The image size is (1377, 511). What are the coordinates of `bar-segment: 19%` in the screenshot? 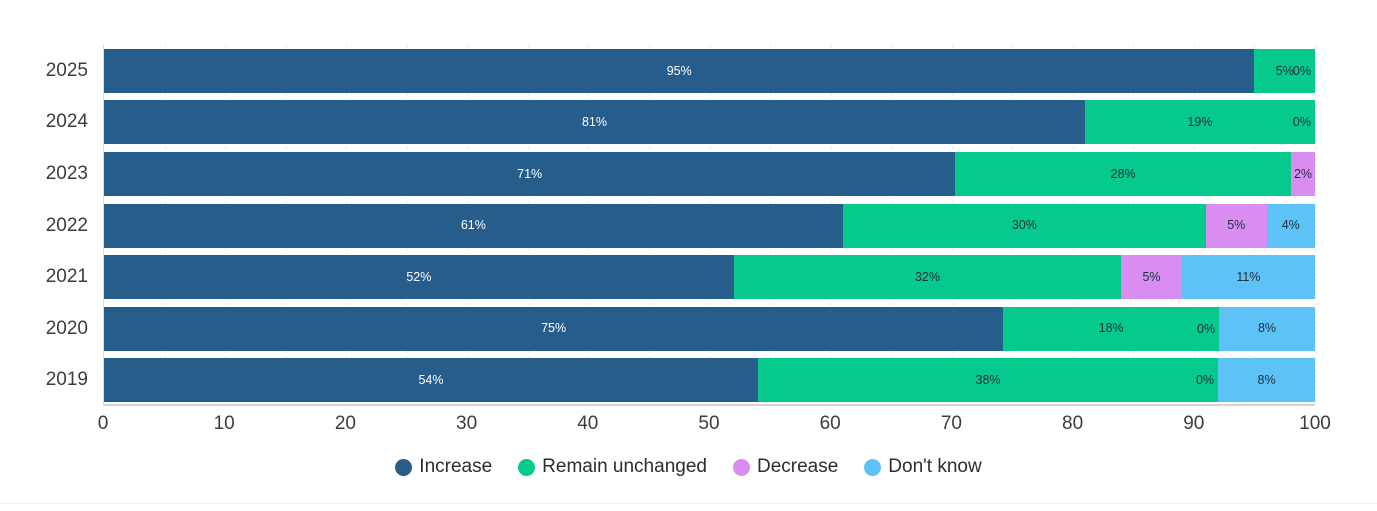 It's located at (1199, 122).